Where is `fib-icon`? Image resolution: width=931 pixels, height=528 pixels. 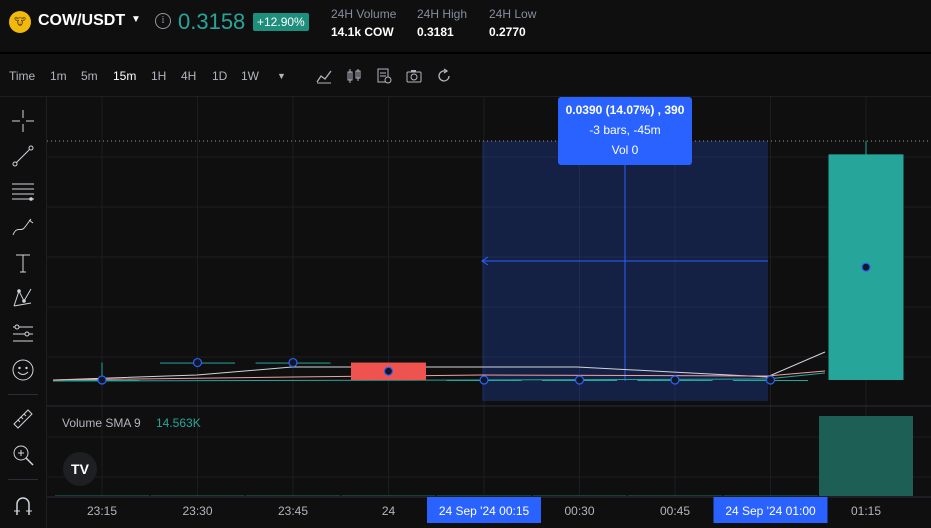
fib-icon is located at coordinates (23, 191).